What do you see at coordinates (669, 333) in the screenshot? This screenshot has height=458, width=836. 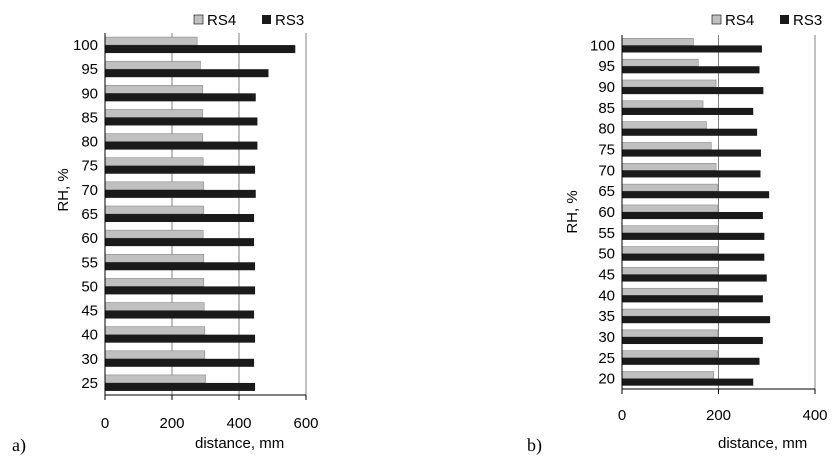 I see `bar-rs4-30-b` at bounding box center [669, 333].